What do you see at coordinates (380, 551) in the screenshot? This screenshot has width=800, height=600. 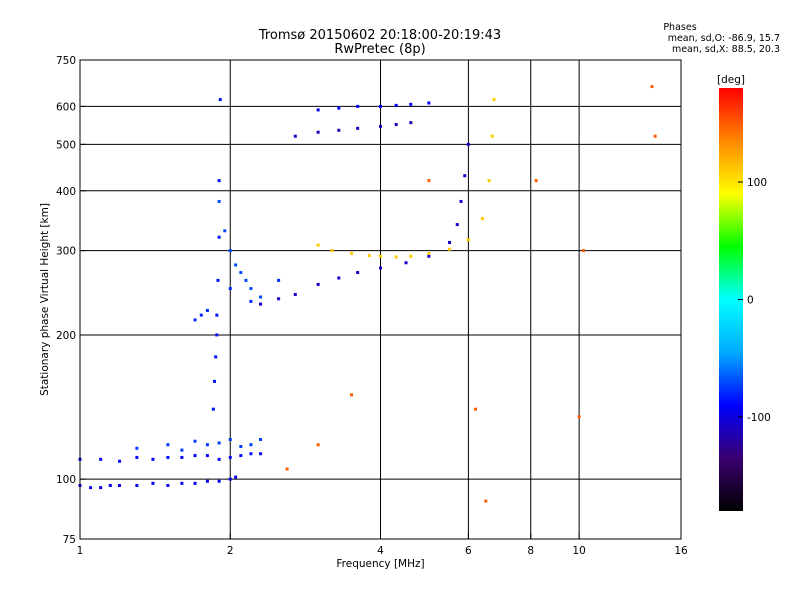 I see `x-tick-label: 4` at bounding box center [380, 551].